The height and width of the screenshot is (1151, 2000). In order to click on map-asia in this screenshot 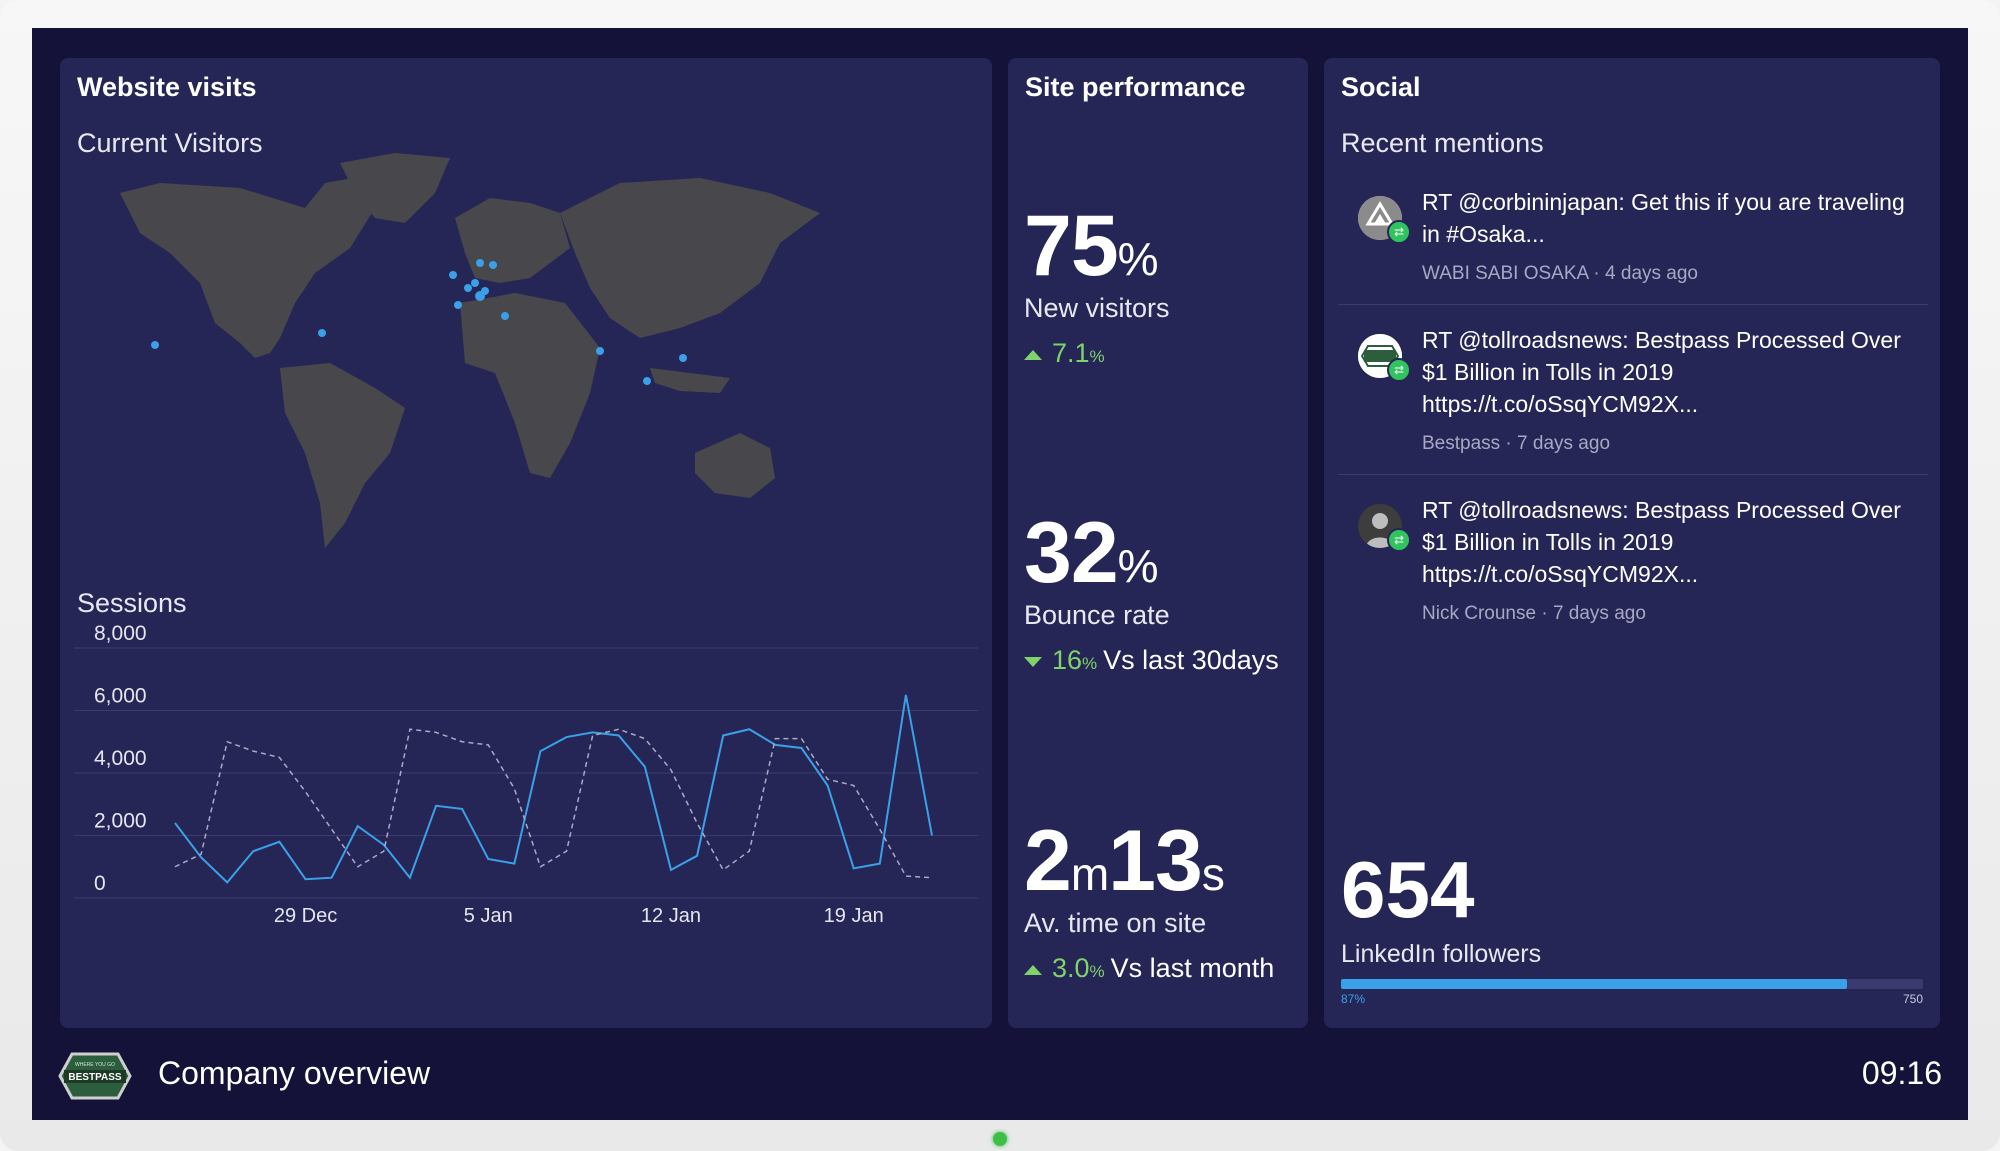, I will do `click(690, 258)`.